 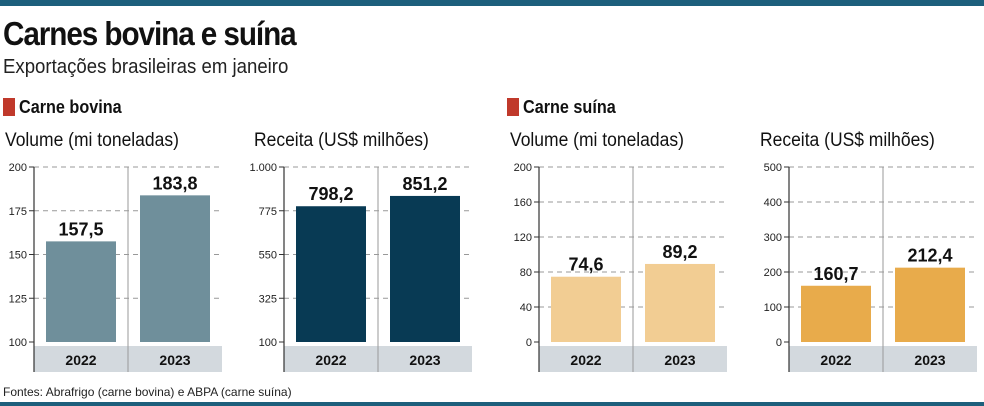 I want to click on data-label: 74,6, so click(x=585, y=265).